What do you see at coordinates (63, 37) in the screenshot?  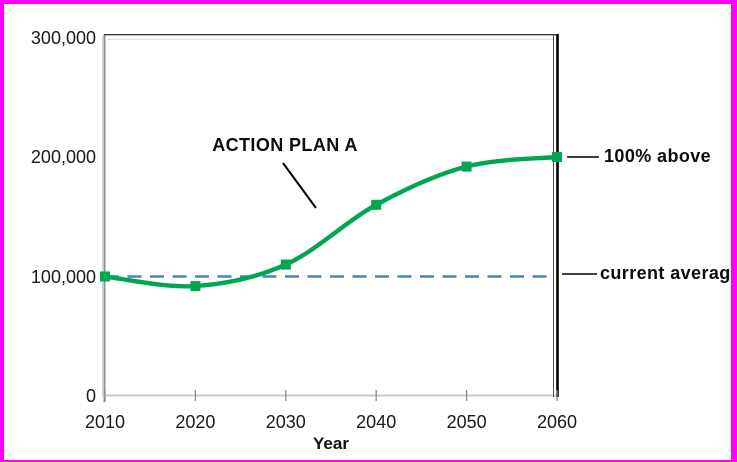 I see `y-tick-label: 300,000` at bounding box center [63, 37].